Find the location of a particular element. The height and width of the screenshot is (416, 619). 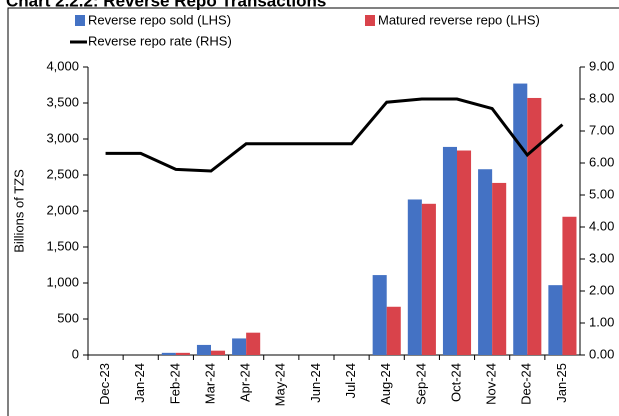

legend-label: Reverse repo sold (LHS) is located at coordinates (159, 19).